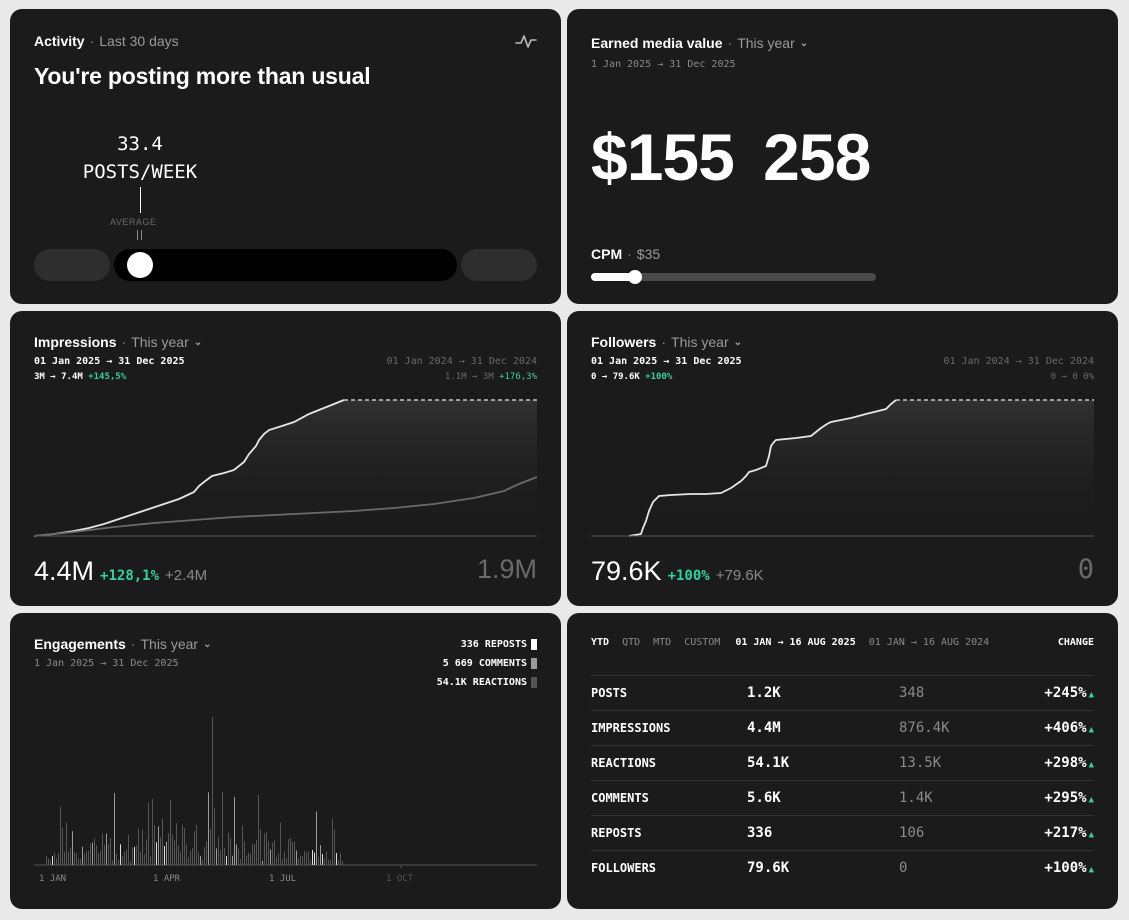 The image size is (1129, 920). I want to click on cpm-slider-track, so click(733, 277).